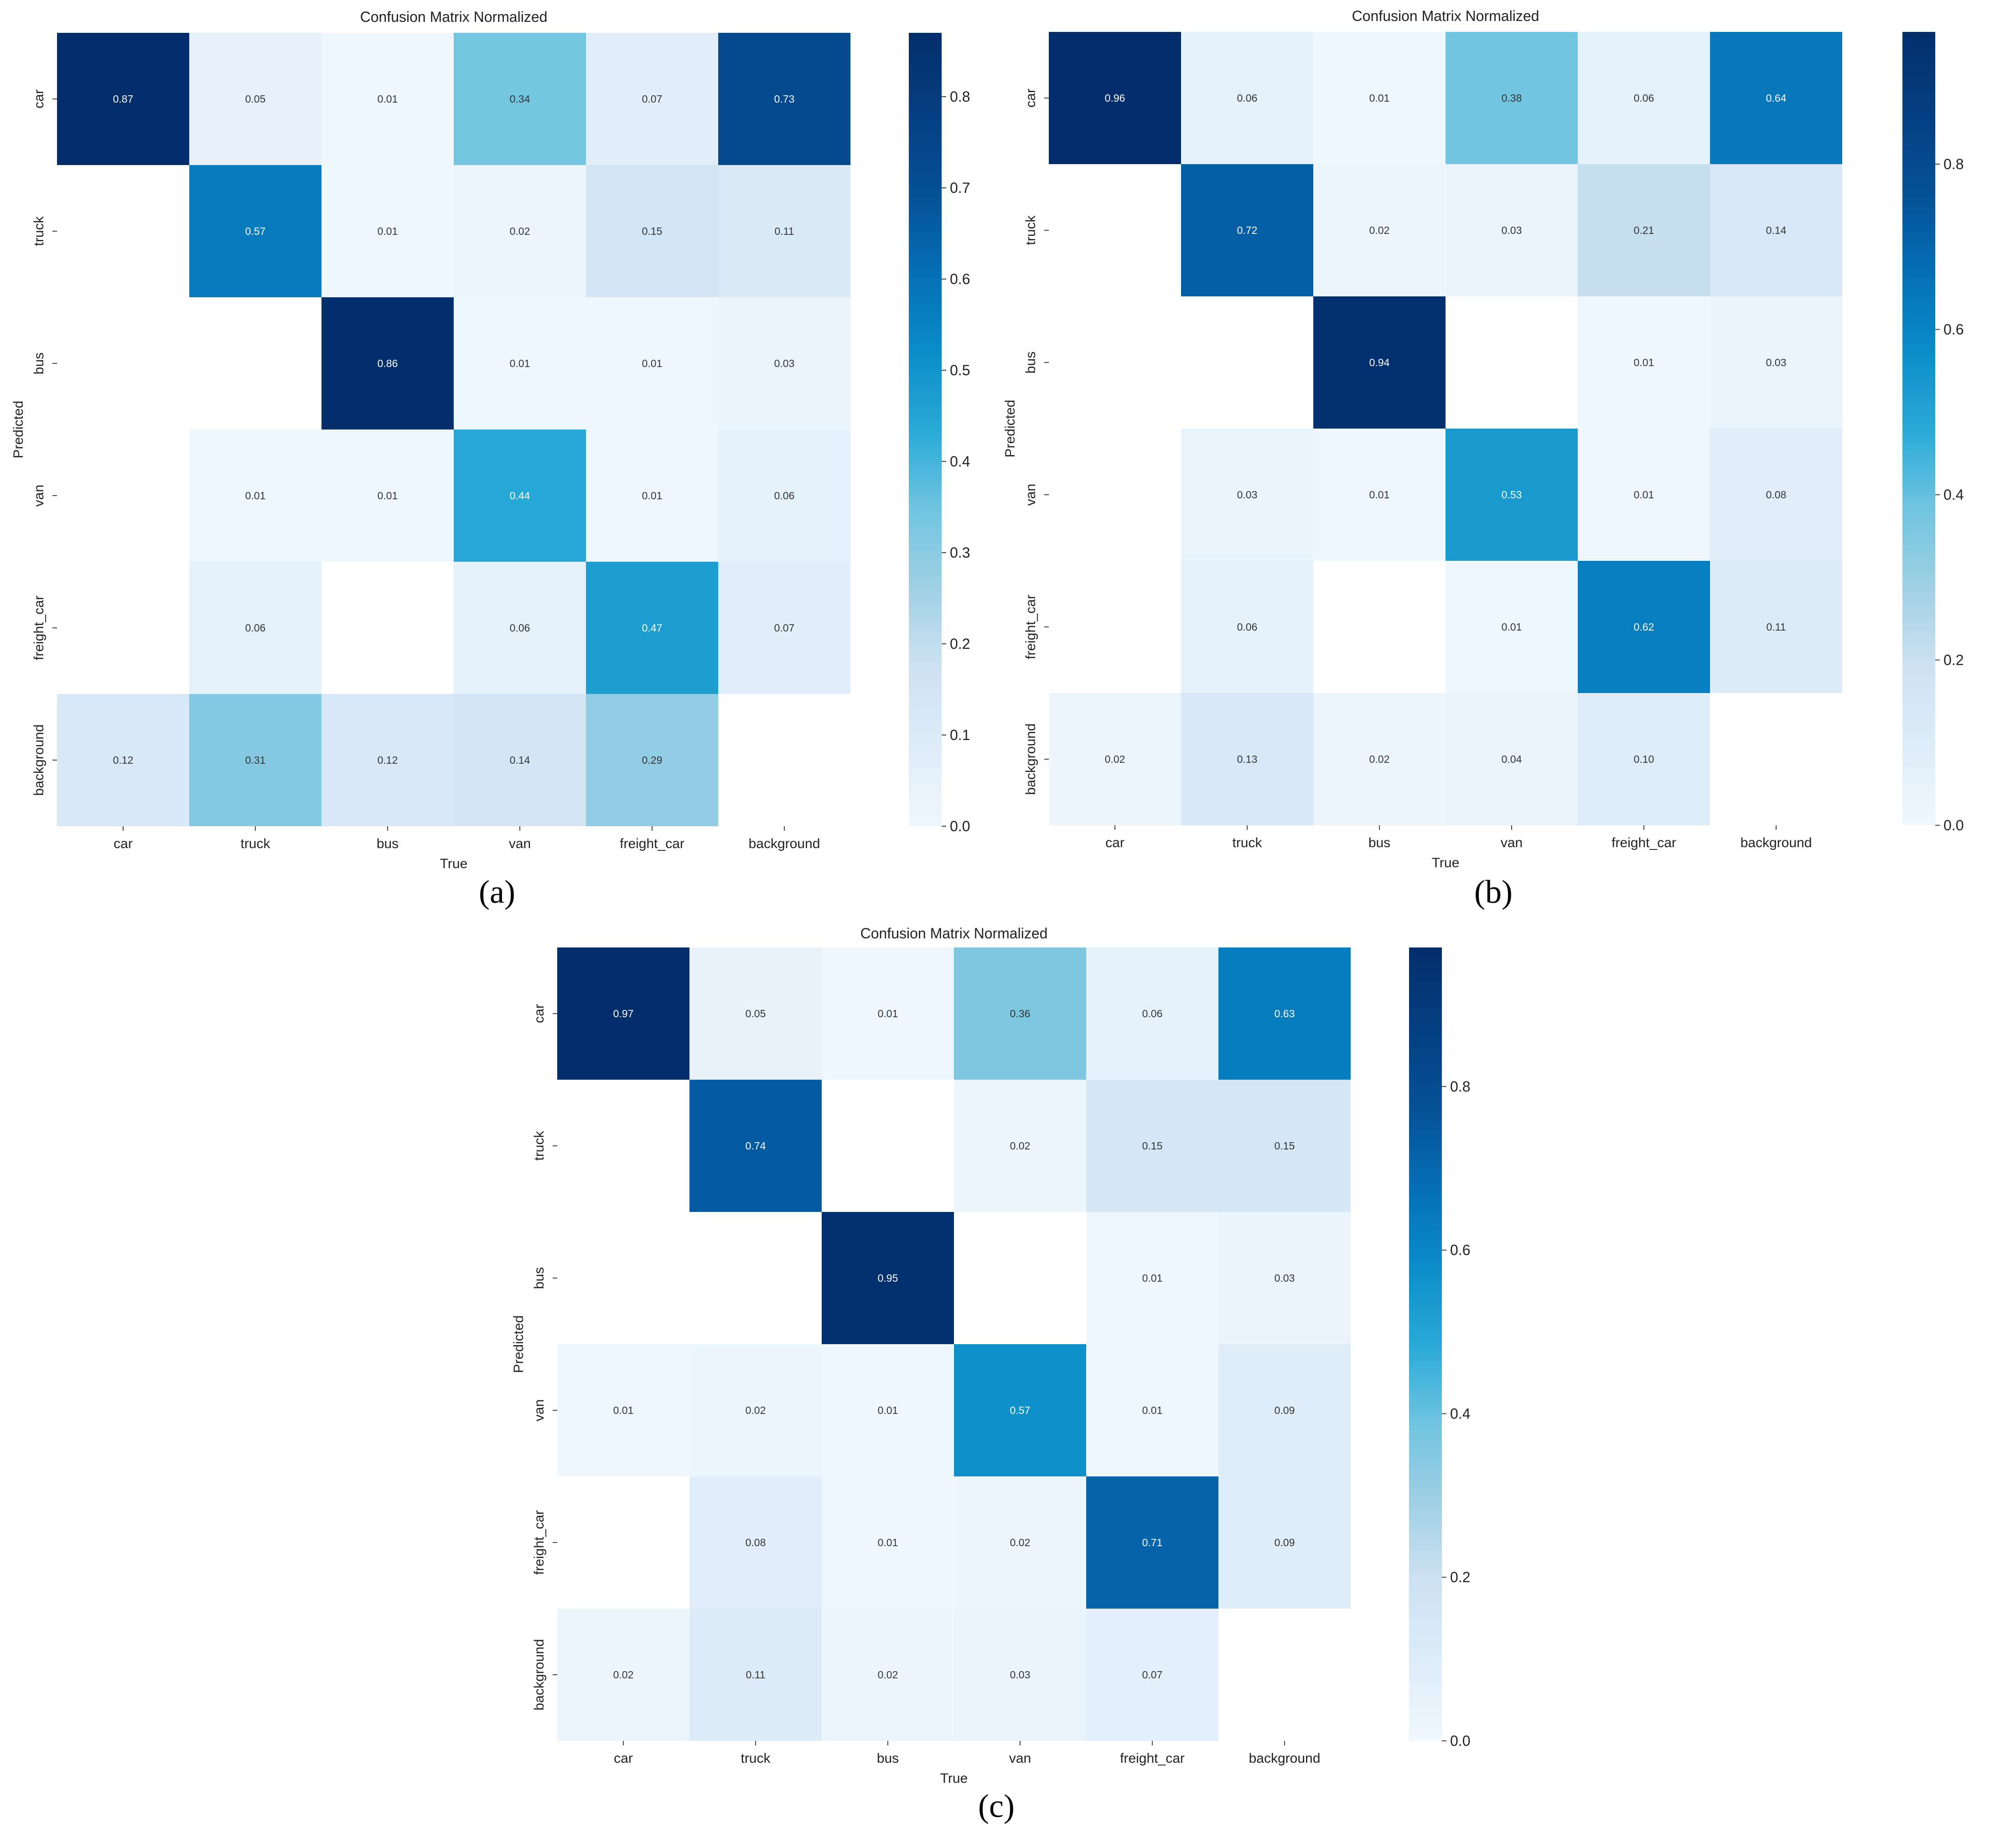  What do you see at coordinates (497, 892) in the screenshot?
I see `panel-label: (a)` at bounding box center [497, 892].